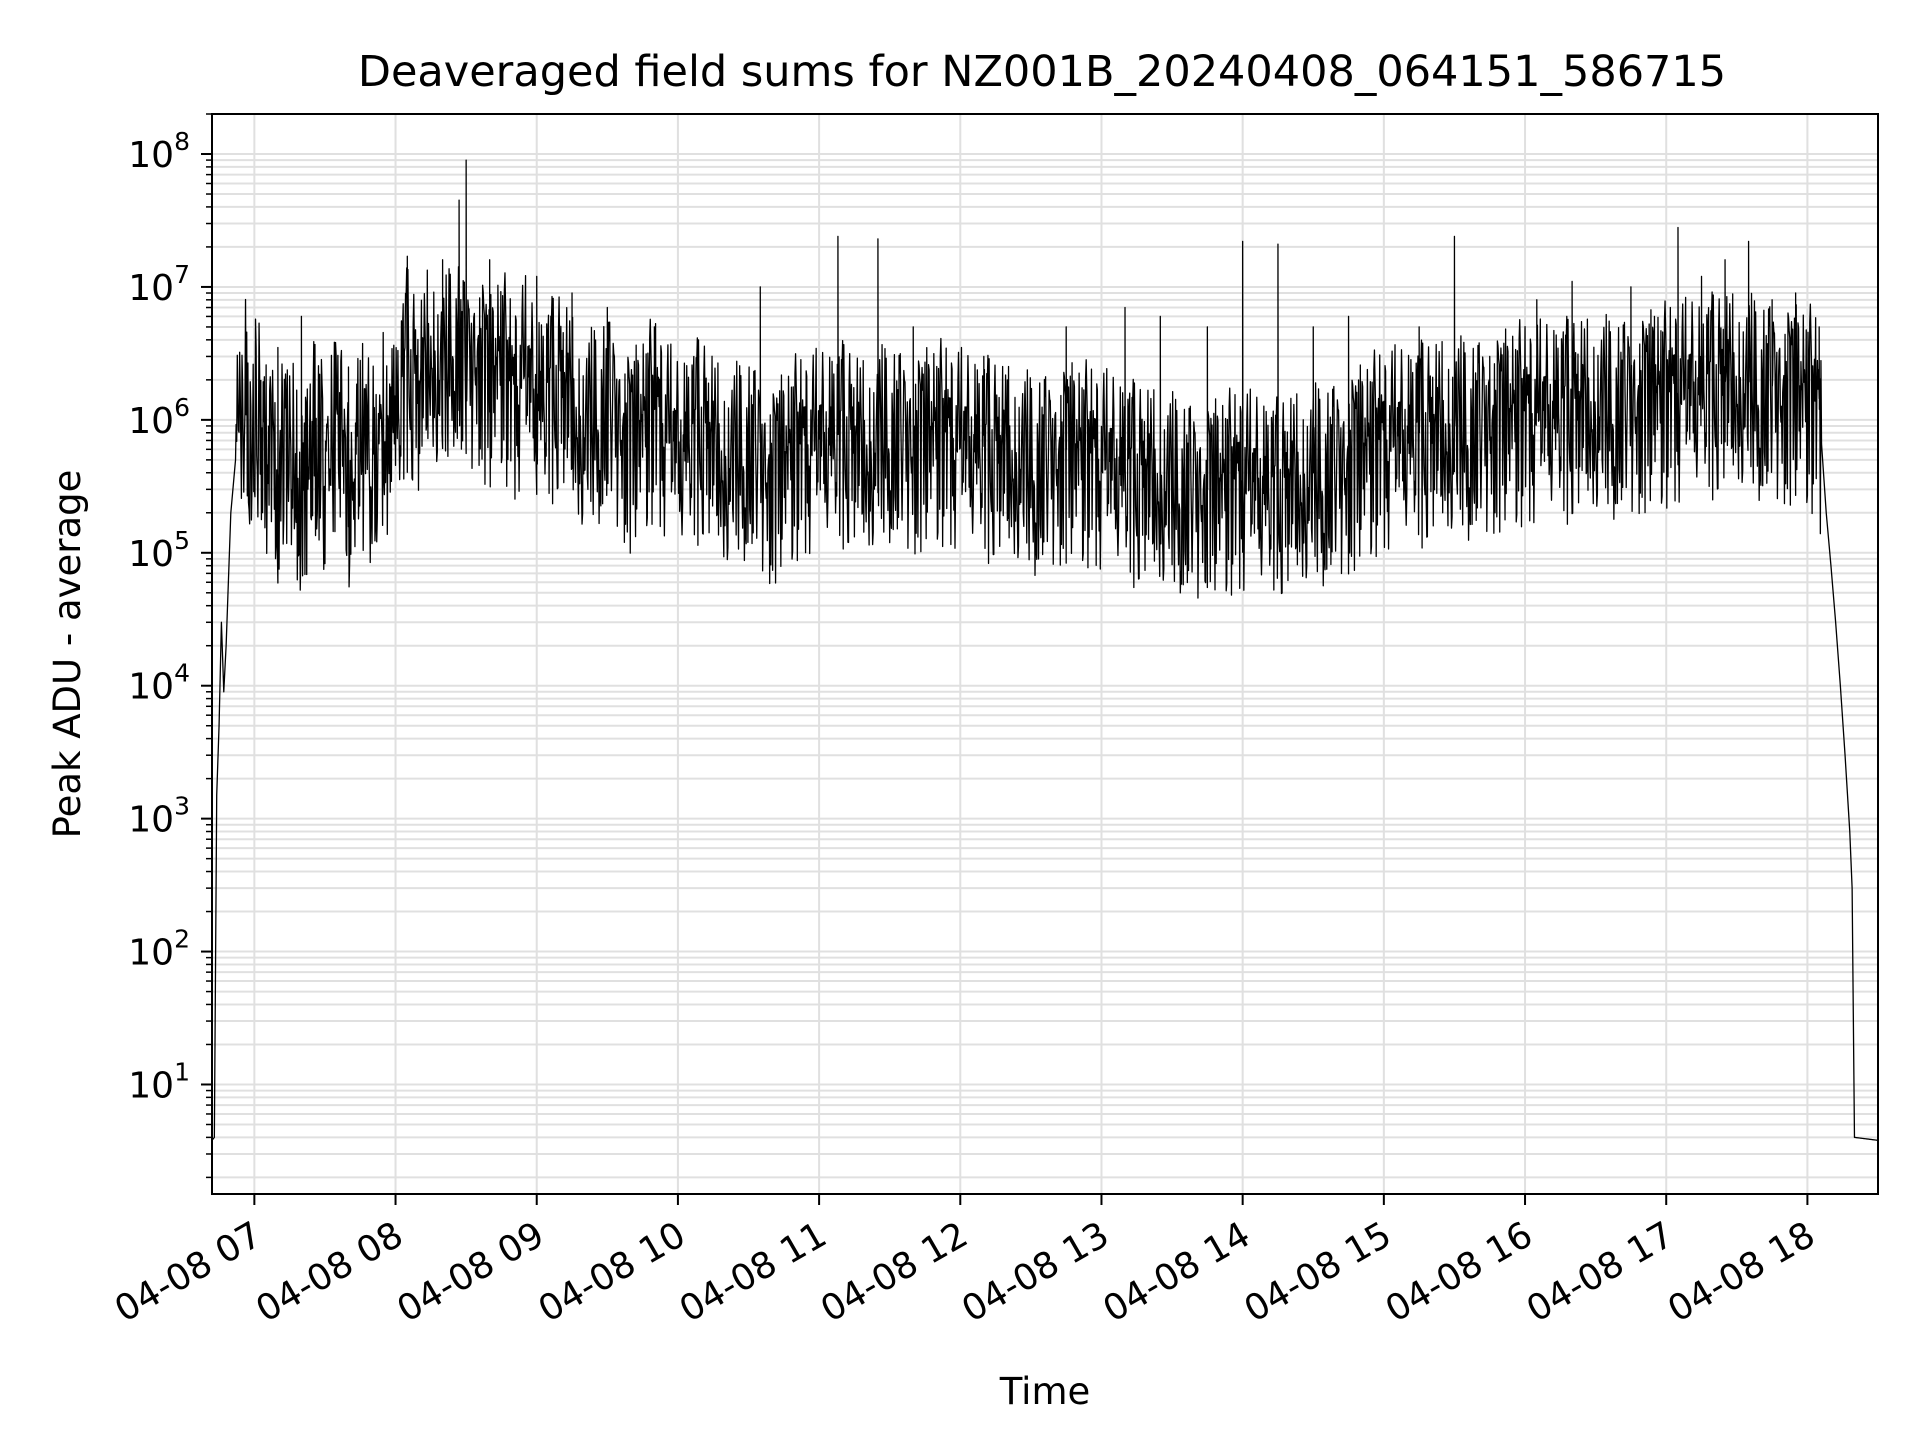 The image size is (1920, 1440). What do you see at coordinates (159, 1081) in the screenshot?
I see `y-tick-label: 10¹` at bounding box center [159, 1081].